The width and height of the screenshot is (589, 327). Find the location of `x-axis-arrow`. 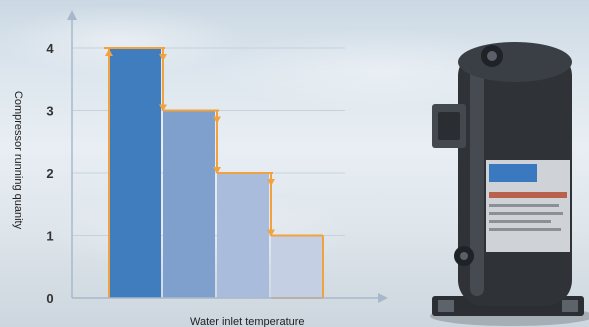

x-axis-arrow is located at coordinates (383, 298).